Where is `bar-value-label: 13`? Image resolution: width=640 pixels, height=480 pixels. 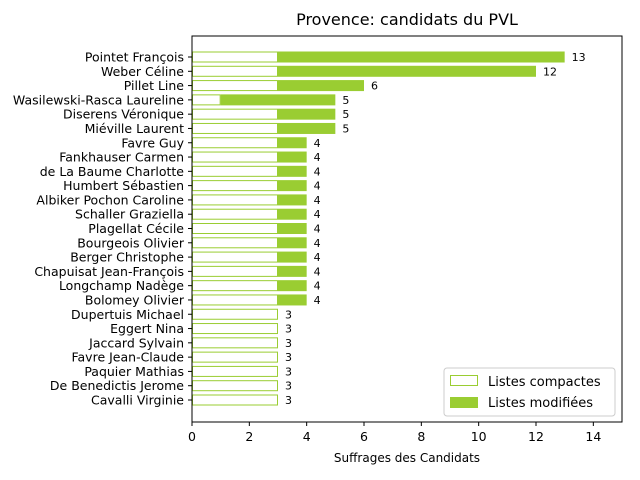
bar-value-label: 13 is located at coordinates (579, 57).